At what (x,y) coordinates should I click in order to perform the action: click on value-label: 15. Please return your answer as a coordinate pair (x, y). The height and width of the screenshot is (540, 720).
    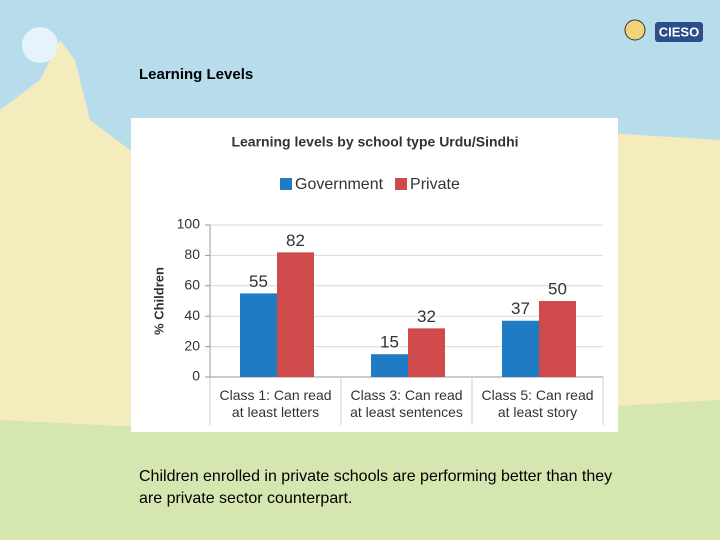
    Looking at the image, I should click on (389, 342).